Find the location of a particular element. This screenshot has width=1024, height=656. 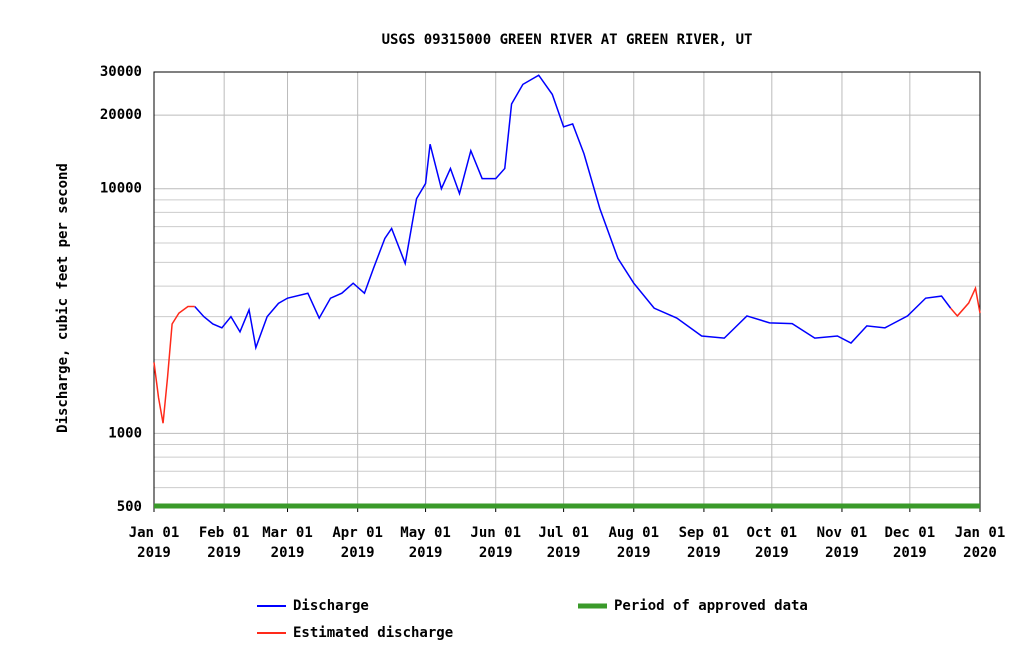

x-tick-label: May 01 is located at coordinates (425, 533).